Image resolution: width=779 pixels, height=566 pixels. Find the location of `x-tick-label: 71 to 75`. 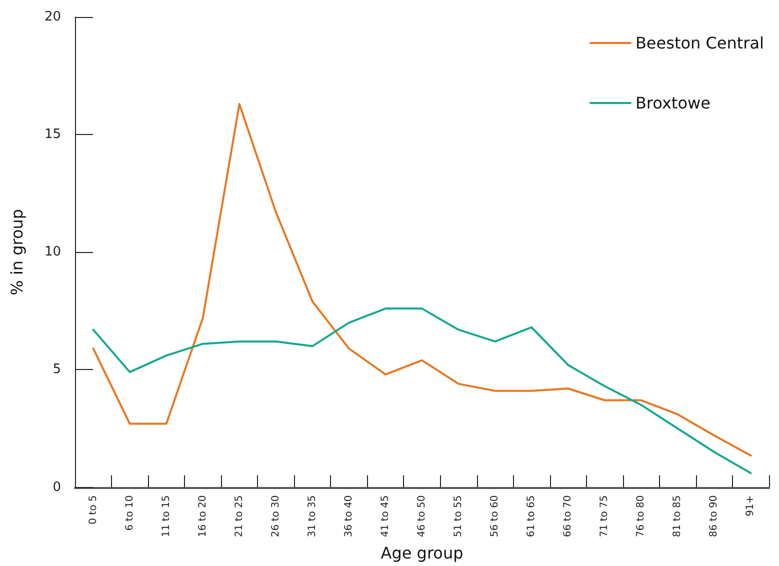

x-tick-label: 71 to 75 is located at coordinates (604, 516).